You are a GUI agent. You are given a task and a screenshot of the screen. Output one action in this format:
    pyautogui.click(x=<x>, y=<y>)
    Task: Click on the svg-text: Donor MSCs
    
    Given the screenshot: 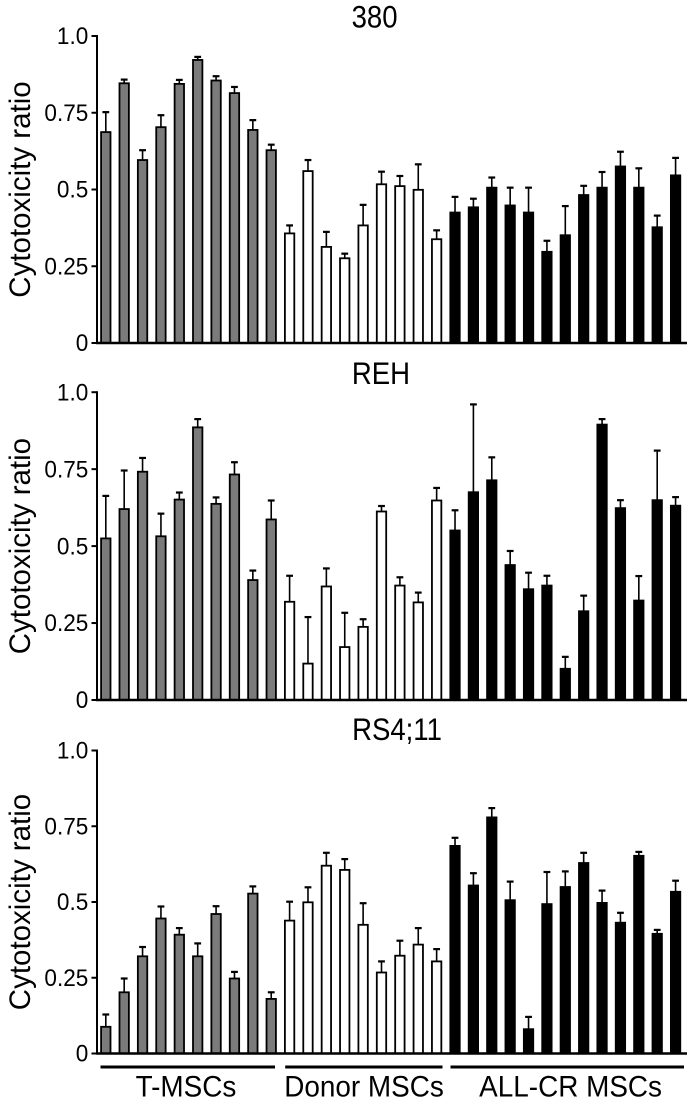 What is the action you would take?
    pyautogui.click(x=364, y=1087)
    